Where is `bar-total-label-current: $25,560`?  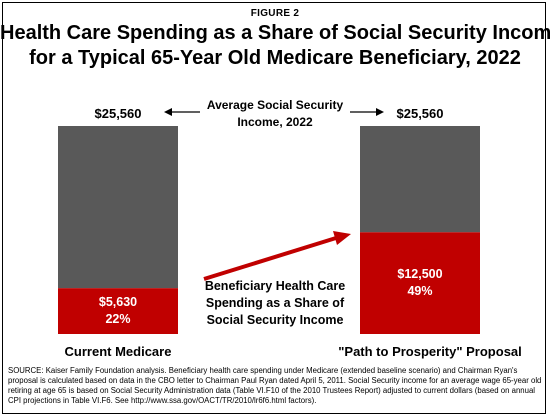
bar-total-label-current: $25,560 is located at coordinates (118, 113).